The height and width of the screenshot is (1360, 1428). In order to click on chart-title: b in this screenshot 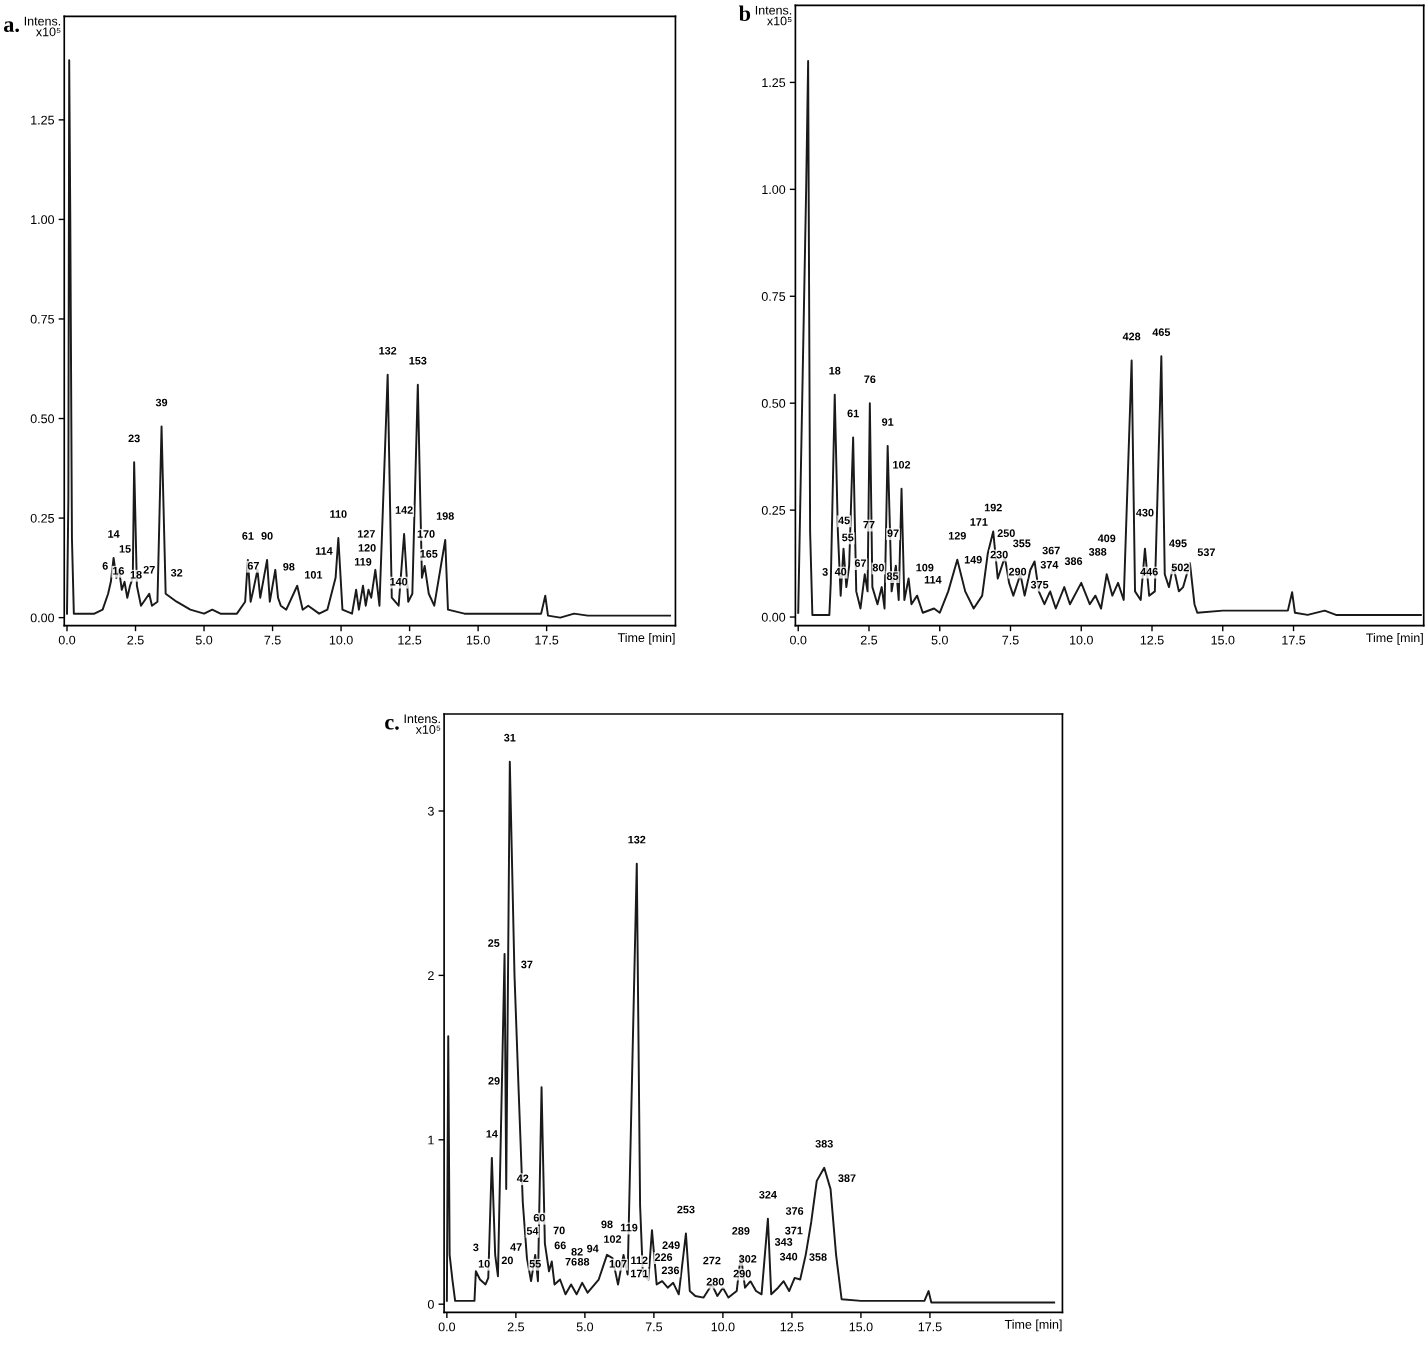, I will do `click(744, 13)`.